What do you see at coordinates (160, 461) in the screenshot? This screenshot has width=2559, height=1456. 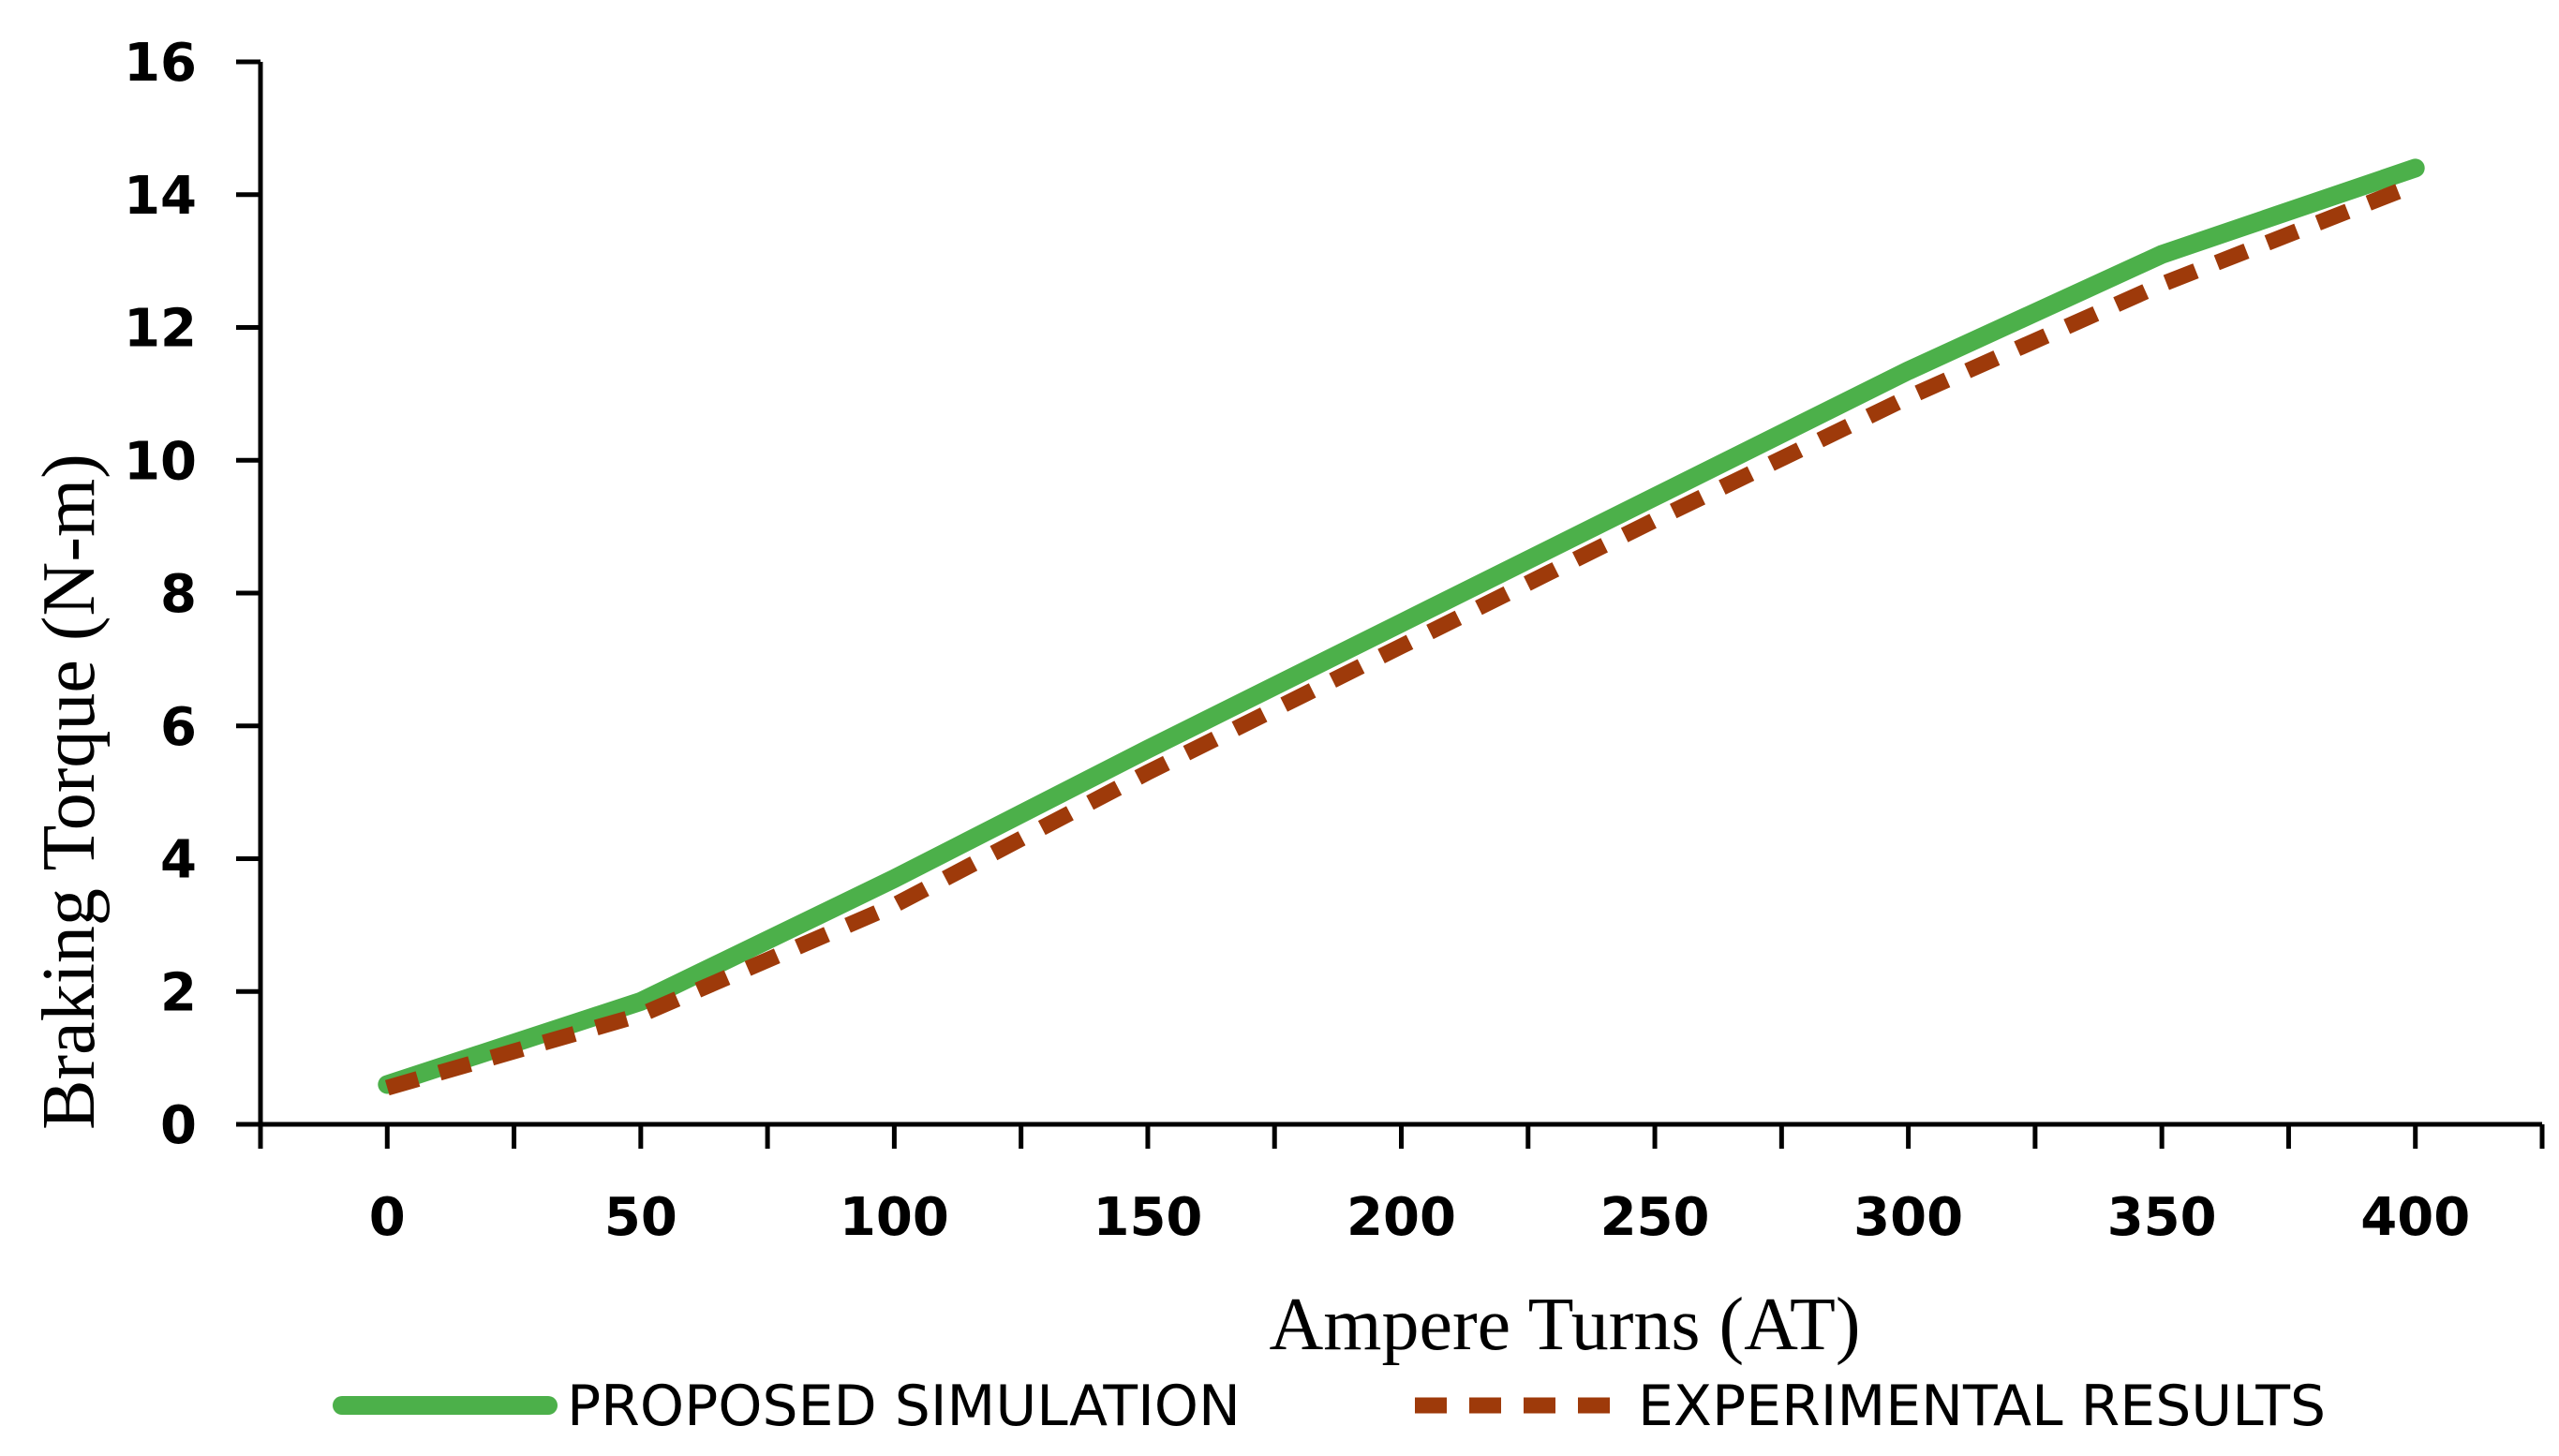 I see `y-tick-label: 10` at bounding box center [160, 461].